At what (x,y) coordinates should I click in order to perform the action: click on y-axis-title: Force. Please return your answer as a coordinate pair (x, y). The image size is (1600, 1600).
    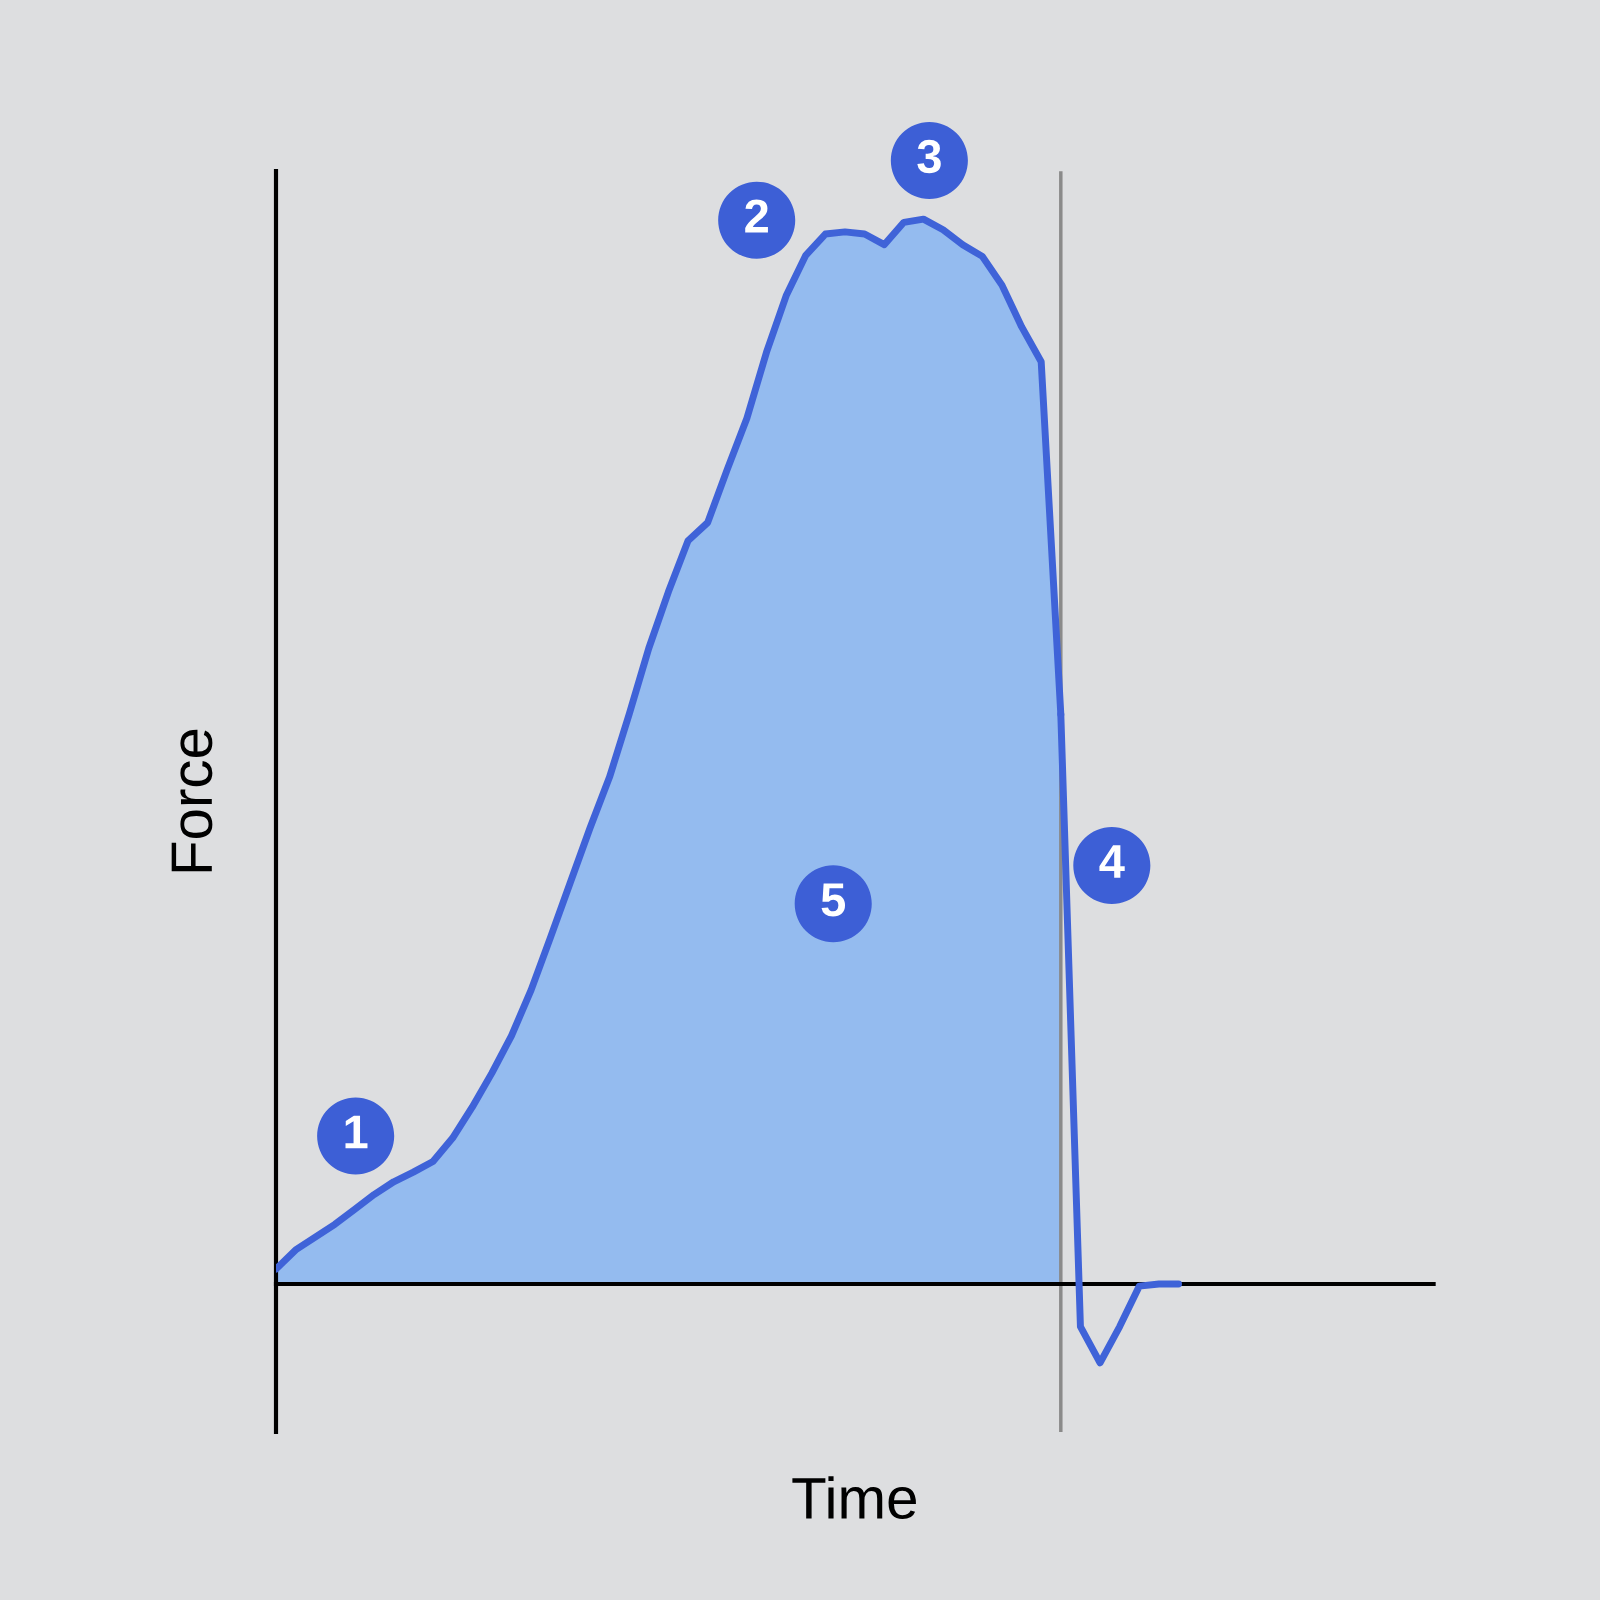
    Looking at the image, I should click on (192, 800).